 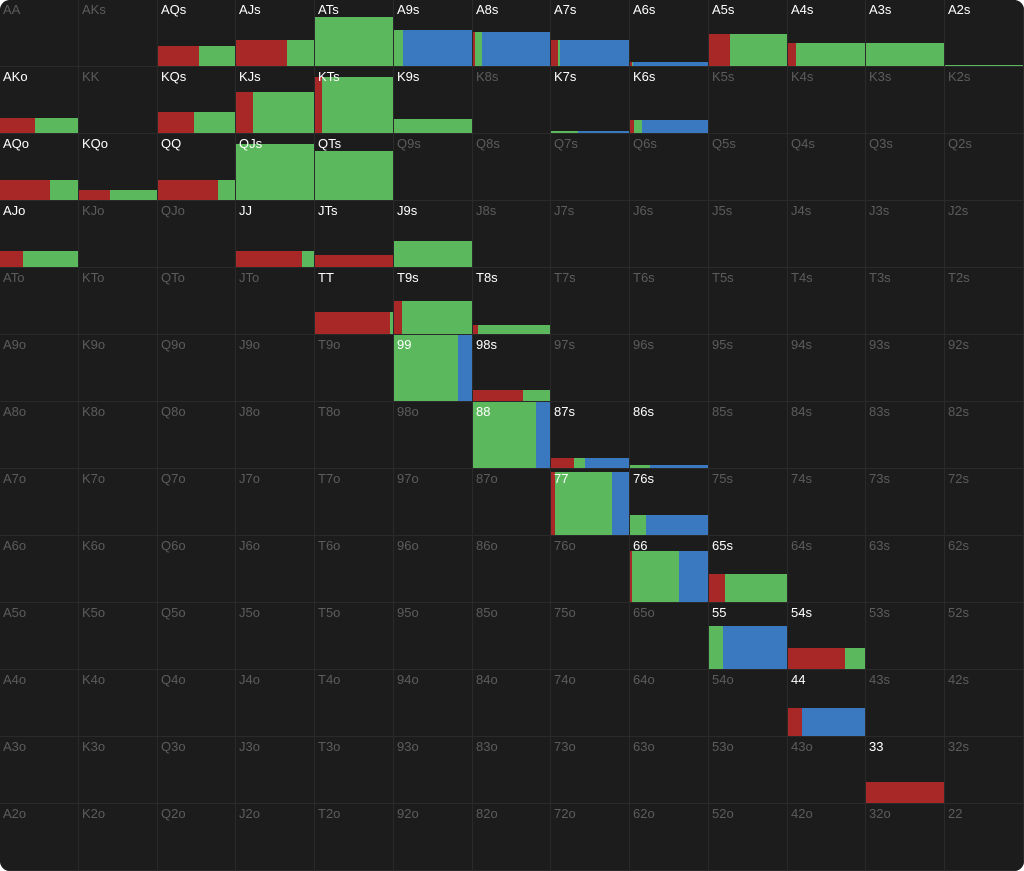 I want to click on hand-cell-QTo: QTo, so click(x=197, y=301).